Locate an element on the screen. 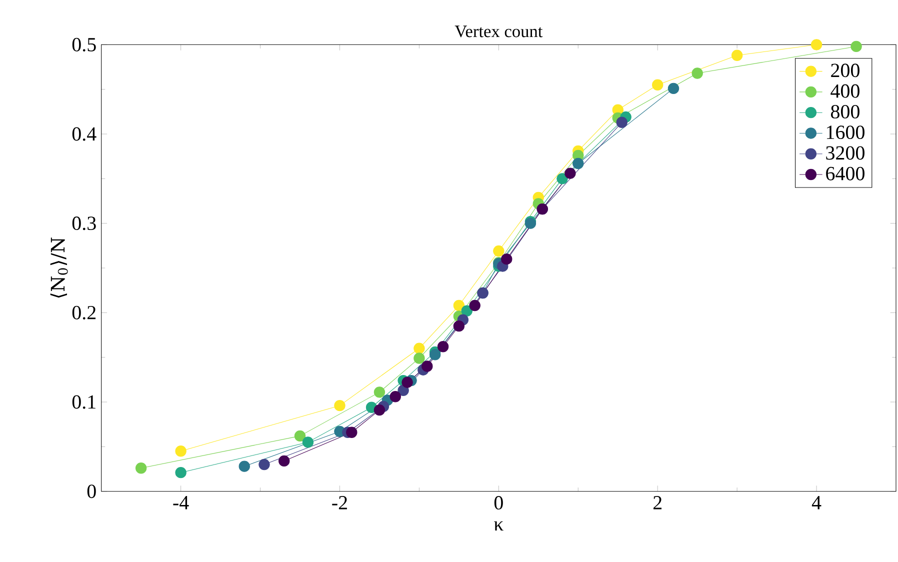 This screenshot has width=898, height=562. legend-label: 200 is located at coordinates (845, 71).